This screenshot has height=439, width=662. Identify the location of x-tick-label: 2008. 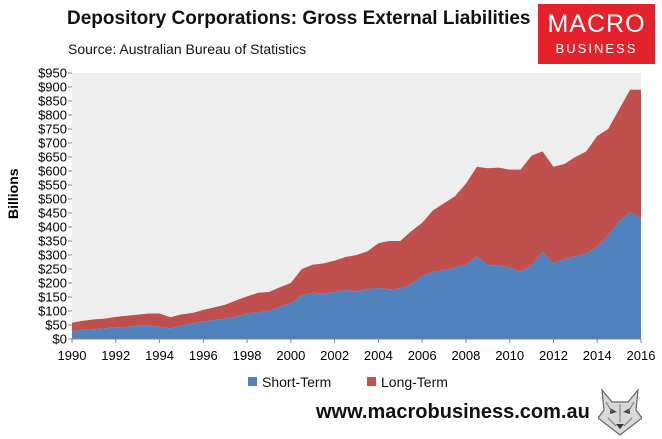
(465, 355).